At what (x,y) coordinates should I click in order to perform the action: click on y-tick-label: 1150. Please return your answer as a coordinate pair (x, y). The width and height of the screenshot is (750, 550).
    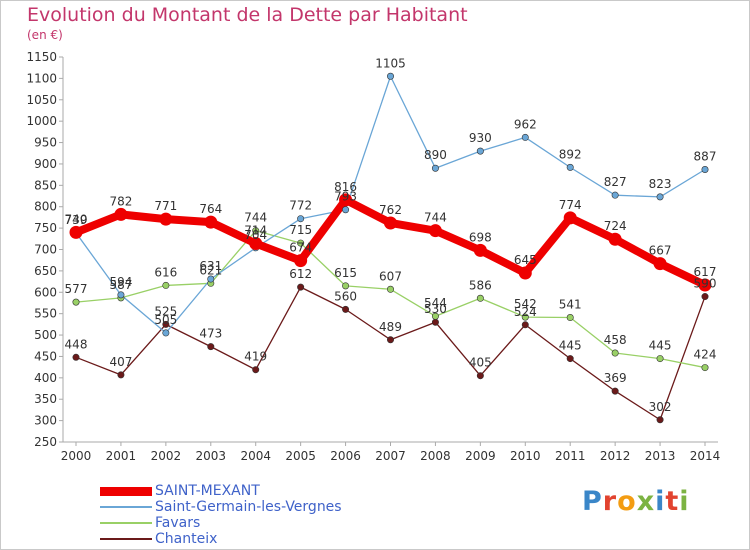
    Looking at the image, I should click on (41, 57).